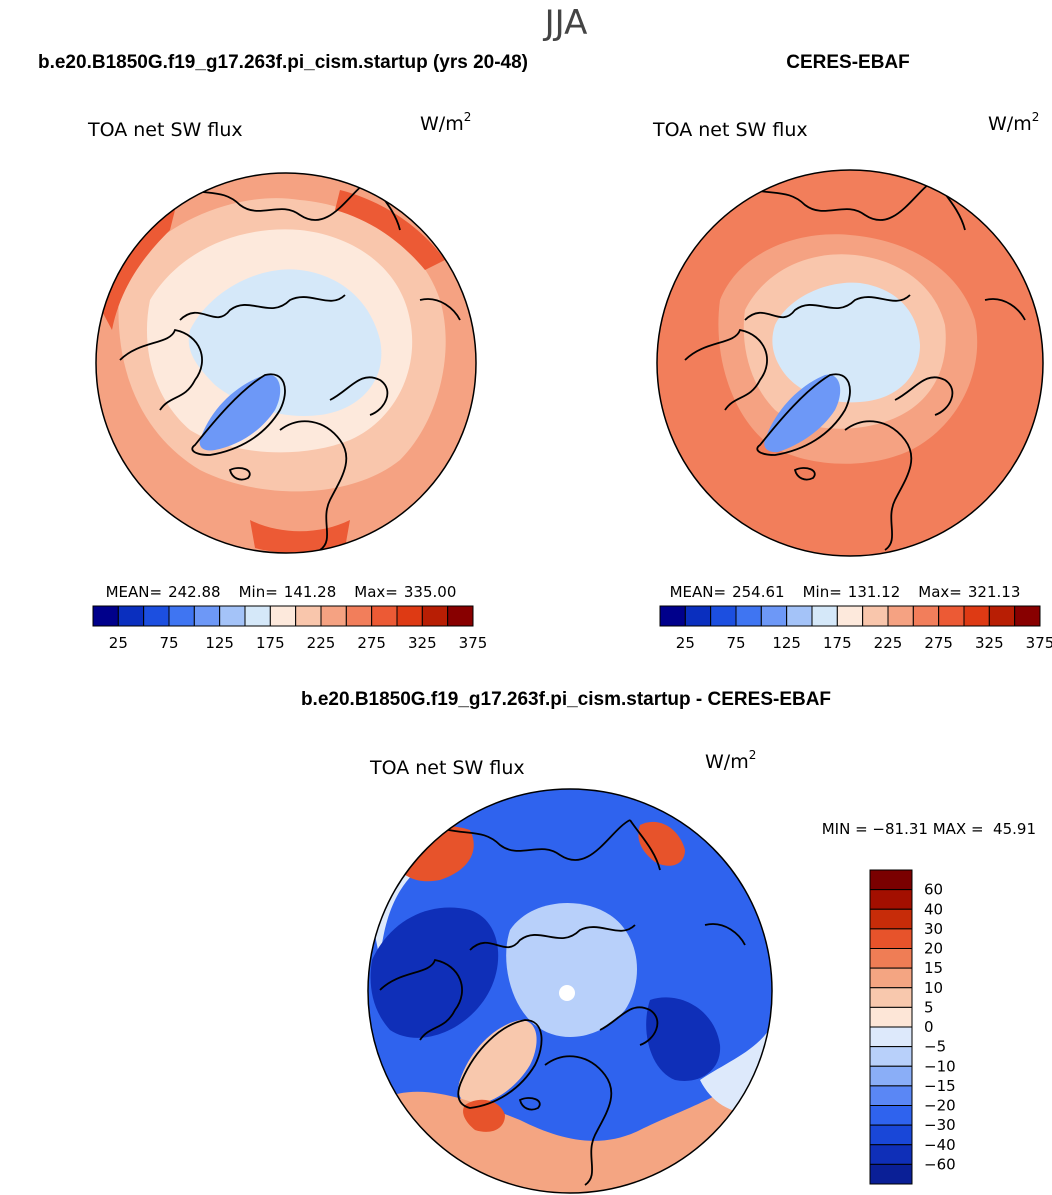  What do you see at coordinates (929, 1027) in the screenshot?
I see `colorbar-tick-label: 0` at bounding box center [929, 1027].